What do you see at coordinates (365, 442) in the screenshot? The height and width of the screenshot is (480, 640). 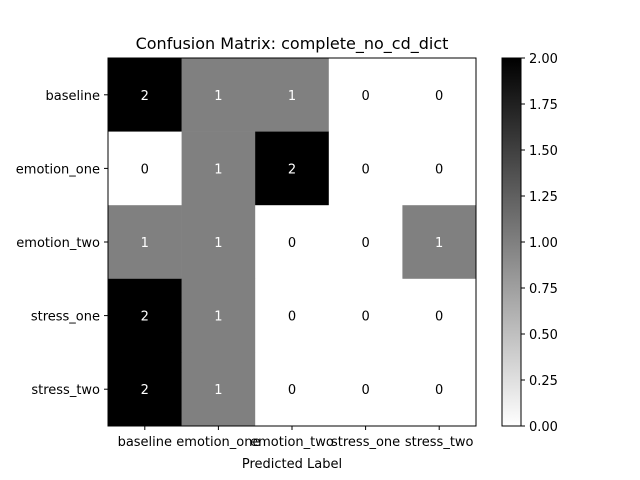 I see `x-tick-label: stress_one` at bounding box center [365, 442].